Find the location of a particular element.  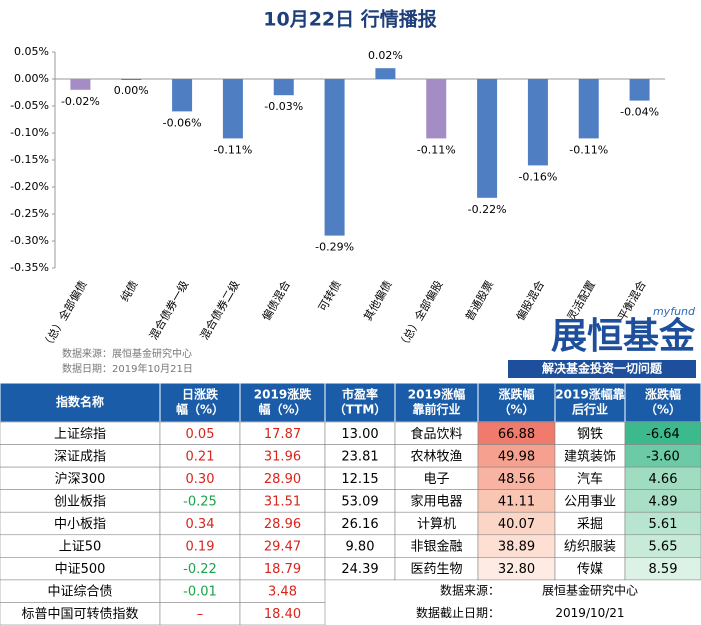

cell-text: 创业板指 is located at coordinates (80, 501).